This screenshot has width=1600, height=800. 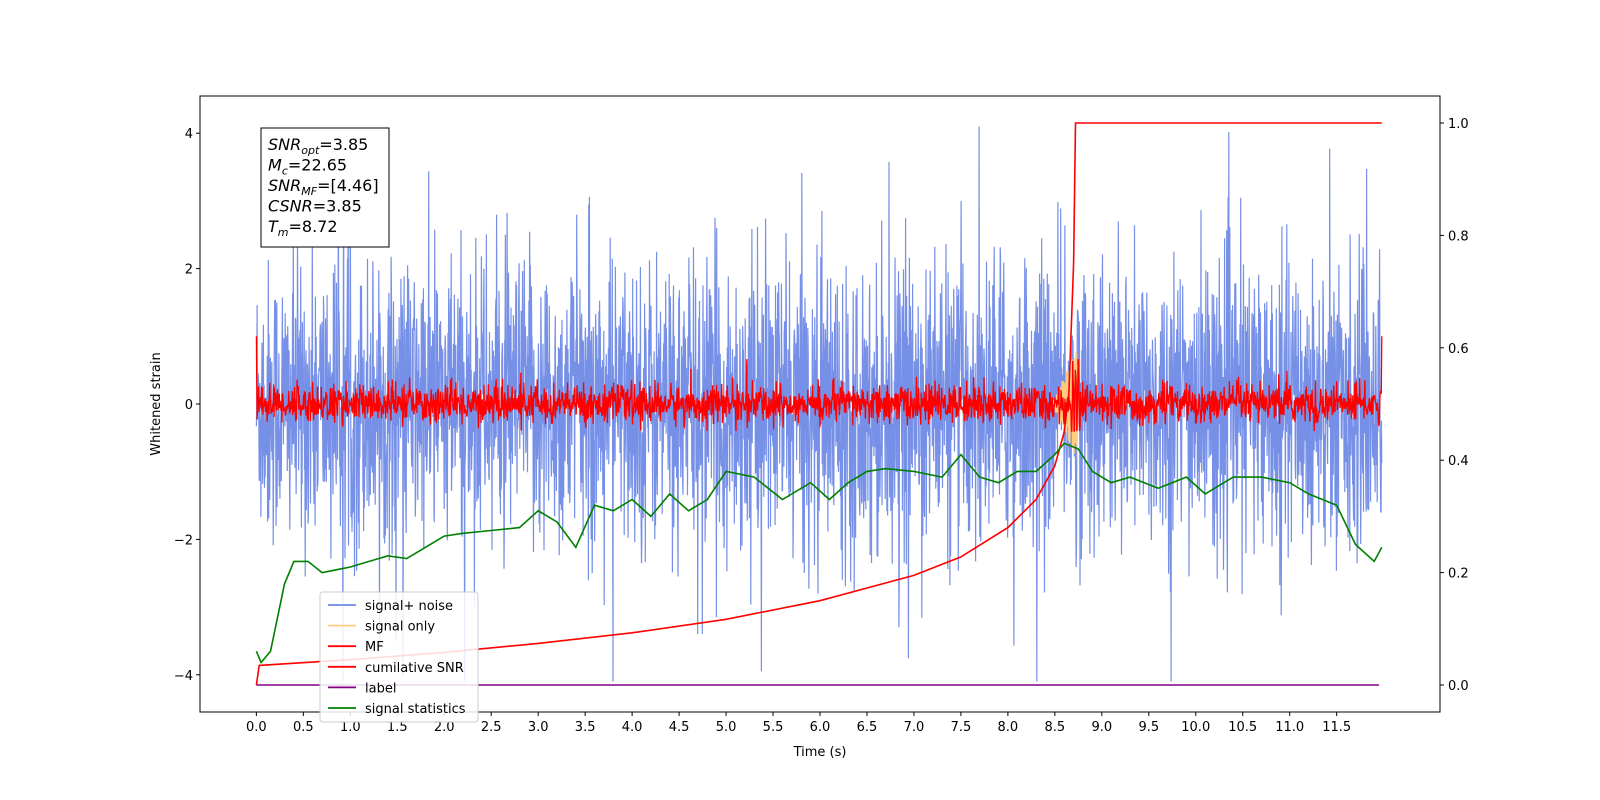 What do you see at coordinates (400, 627) in the screenshot?
I see `legend-label: signal only` at bounding box center [400, 627].